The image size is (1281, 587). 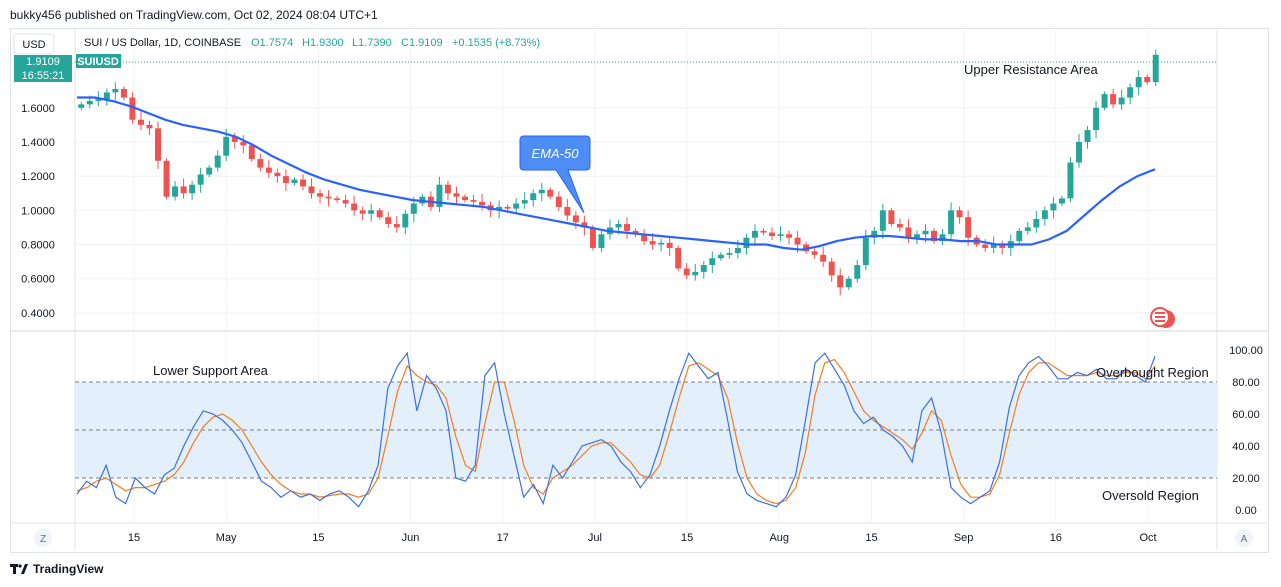 I want to click on stoch-tick-label: 20.00, so click(x=1246, y=479).